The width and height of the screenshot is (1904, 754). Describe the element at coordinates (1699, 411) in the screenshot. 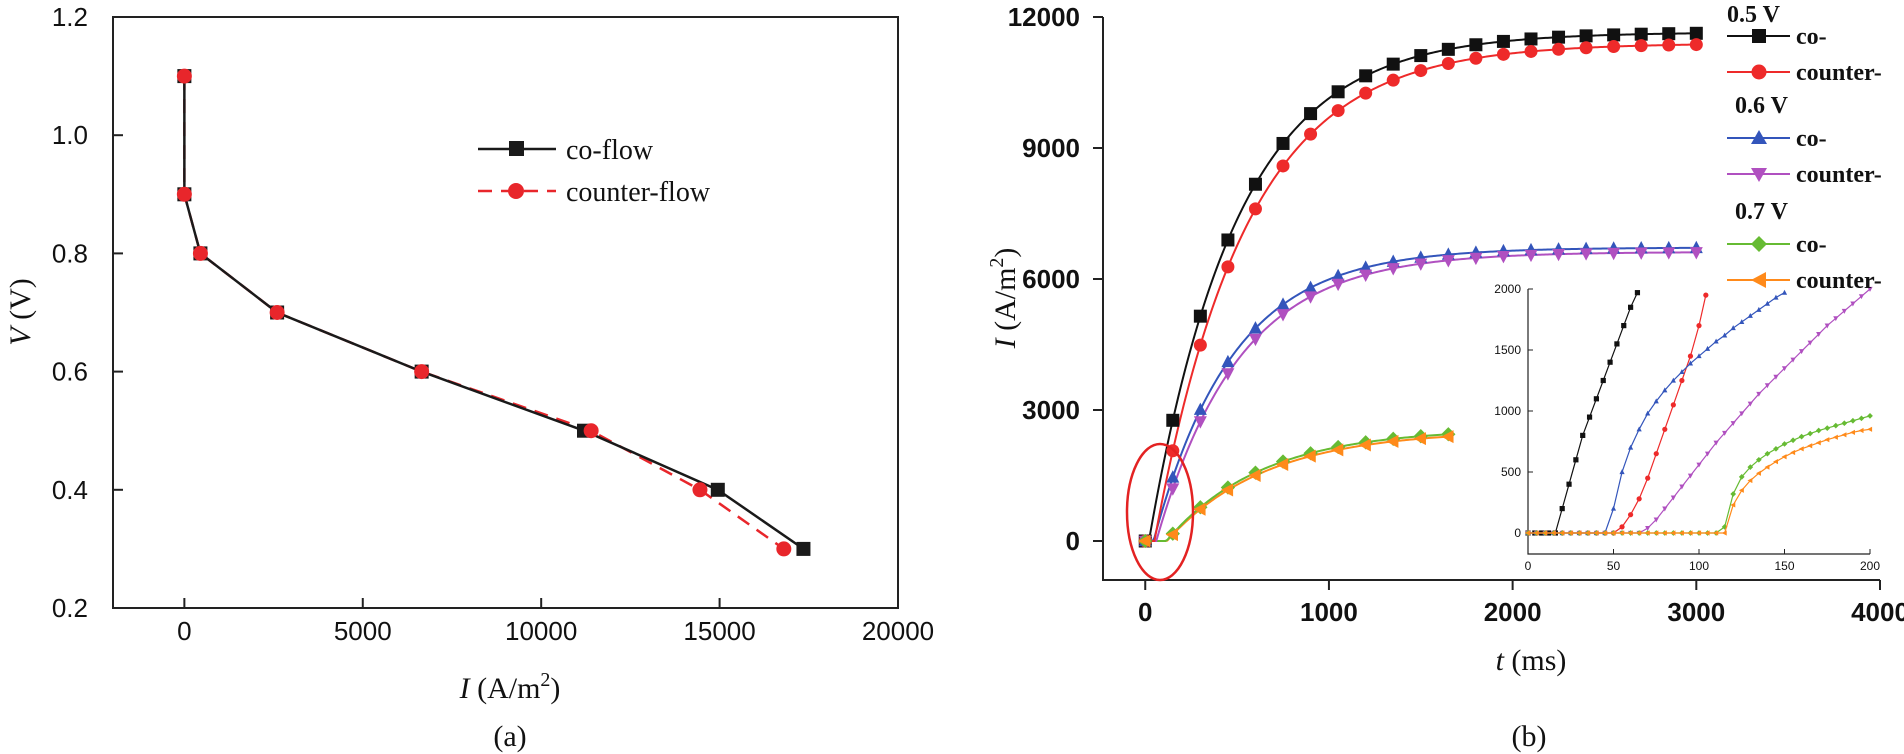

I see `inset-series` at that location.